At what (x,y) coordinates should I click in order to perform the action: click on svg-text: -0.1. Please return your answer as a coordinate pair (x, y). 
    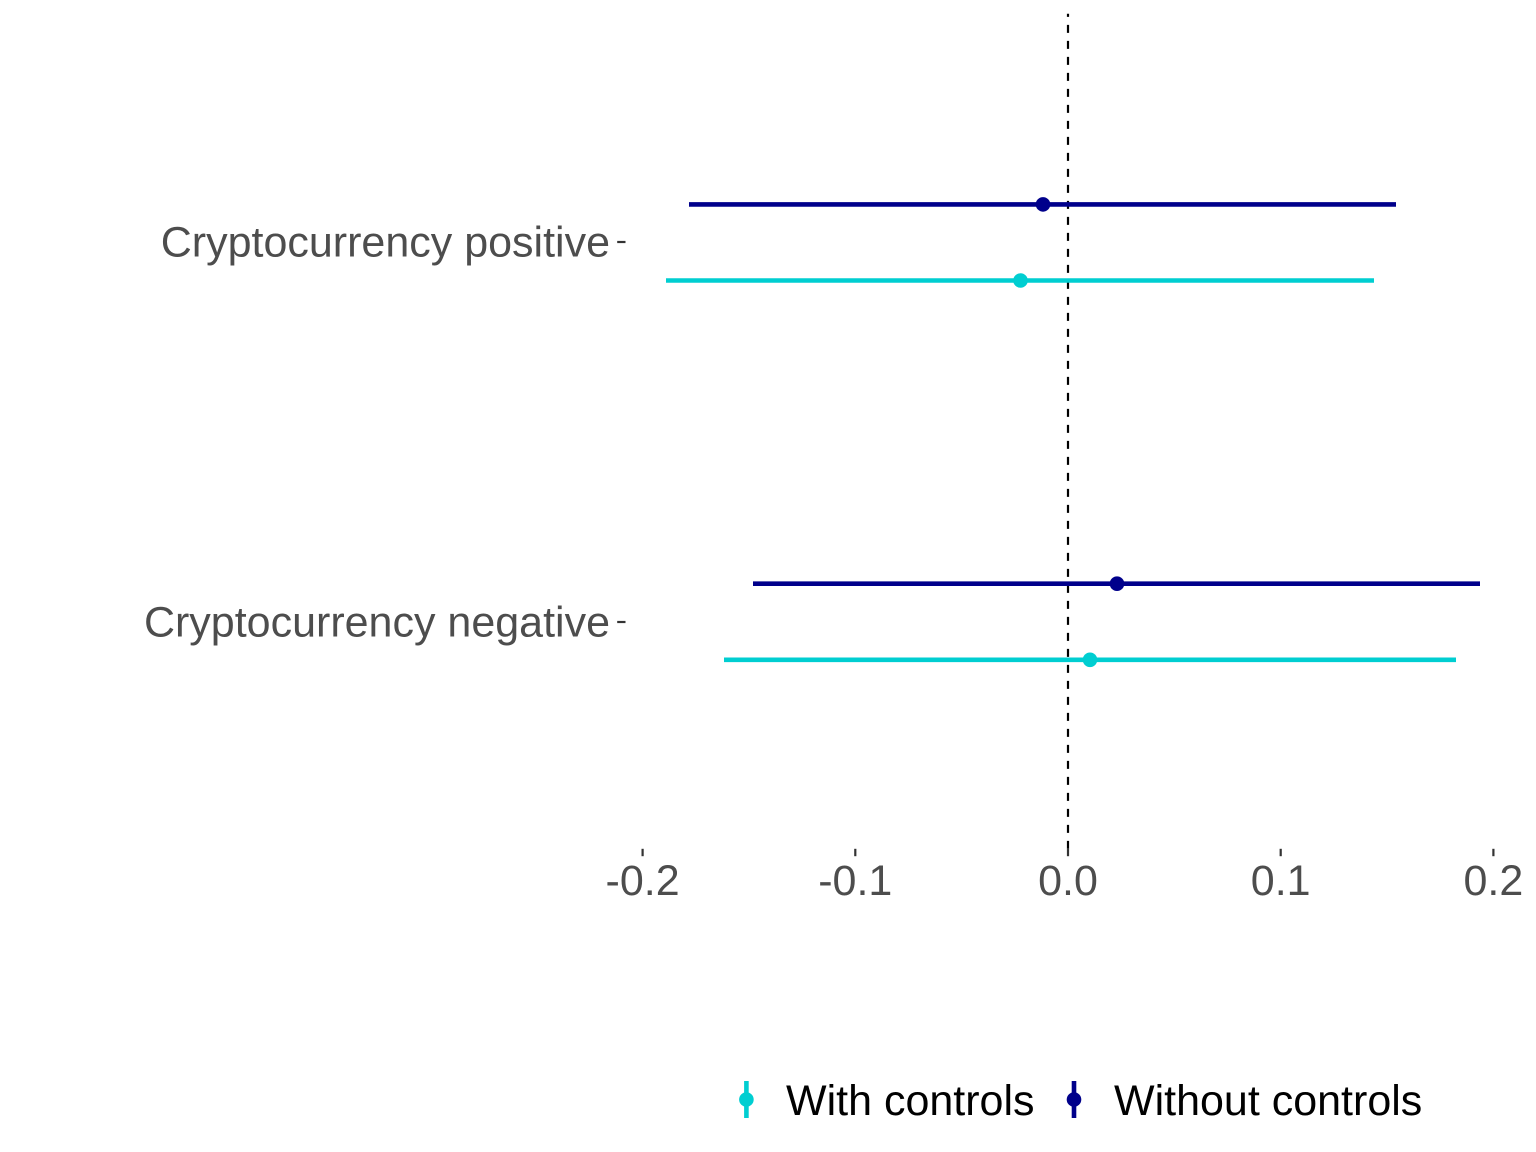
    Looking at the image, I should click on (855, 881).